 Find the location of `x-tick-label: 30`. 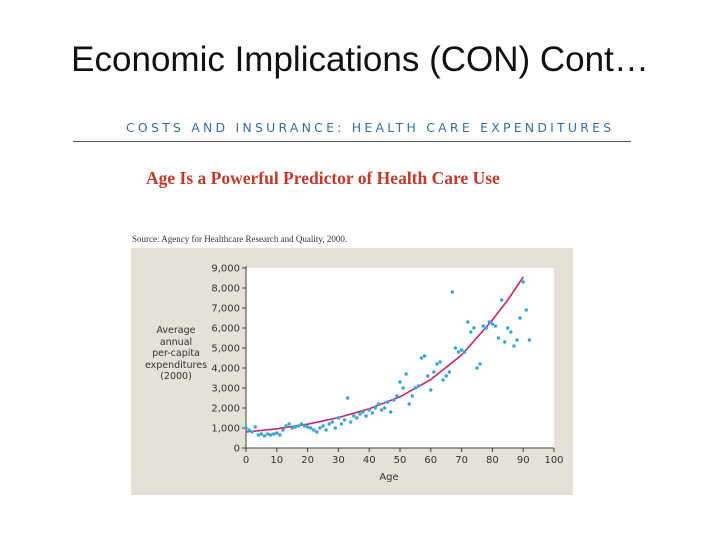

x-tick-label: 30 is located at coordinates (338, 460).